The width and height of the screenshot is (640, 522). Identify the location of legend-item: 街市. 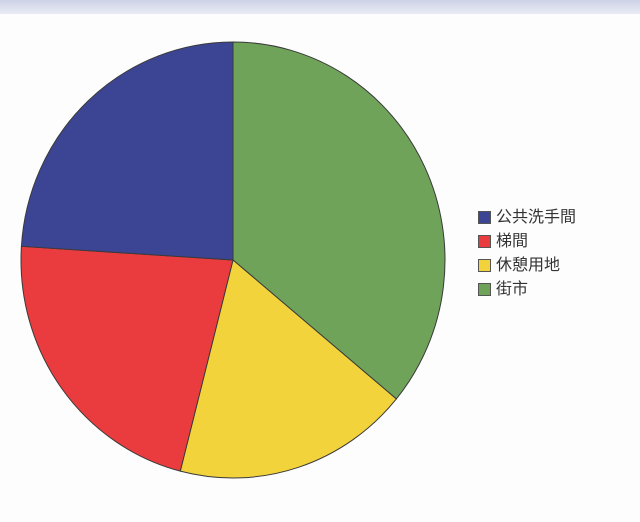
(527, 289).